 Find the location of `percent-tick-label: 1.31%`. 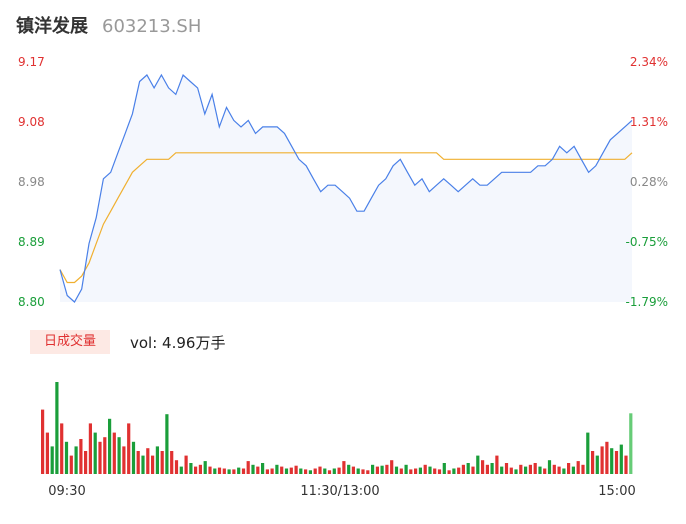

percent-tick-label: 1.31% is located at coordinates (649, 122).